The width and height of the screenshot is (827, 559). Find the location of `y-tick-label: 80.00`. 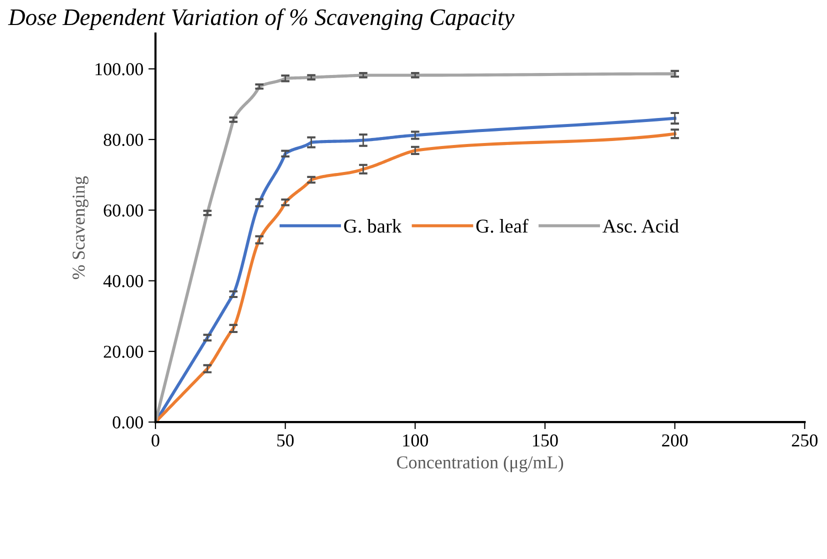

y-tick-label: 80.00 is located at coordinates (123, 140).